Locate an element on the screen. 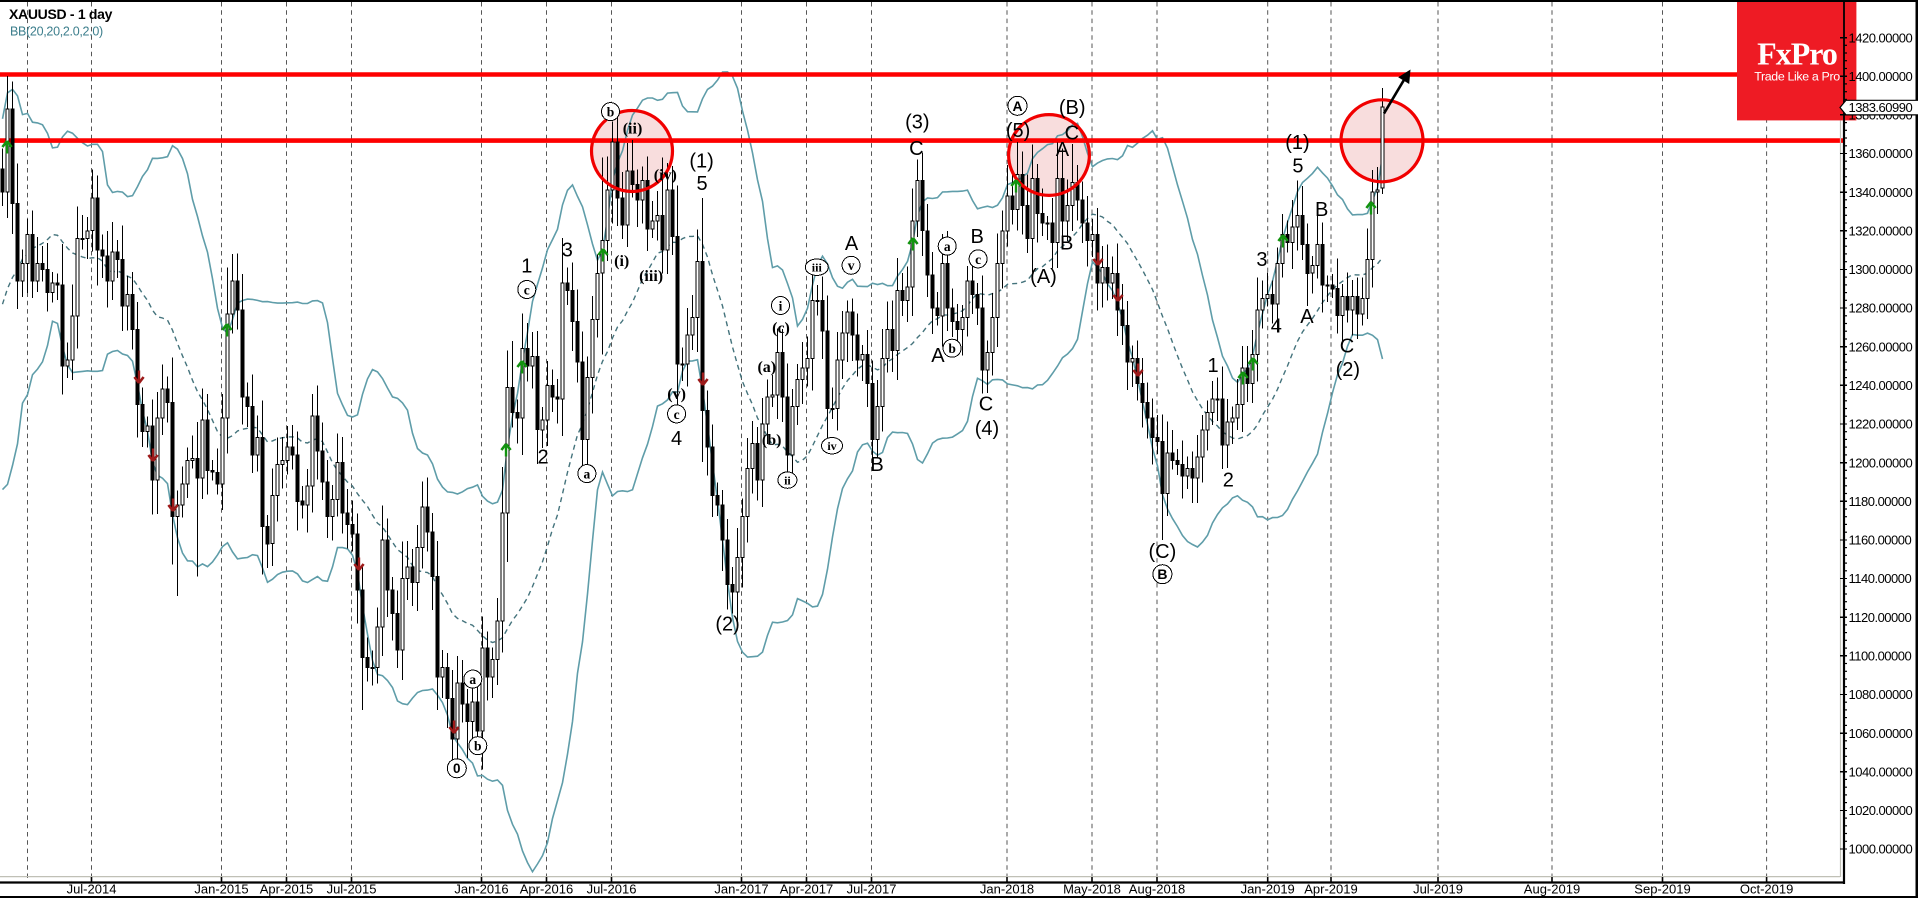 This screenshot has width=1918, height=903. svg-text: Apr-2019 is located at coordinates (1330, 889).